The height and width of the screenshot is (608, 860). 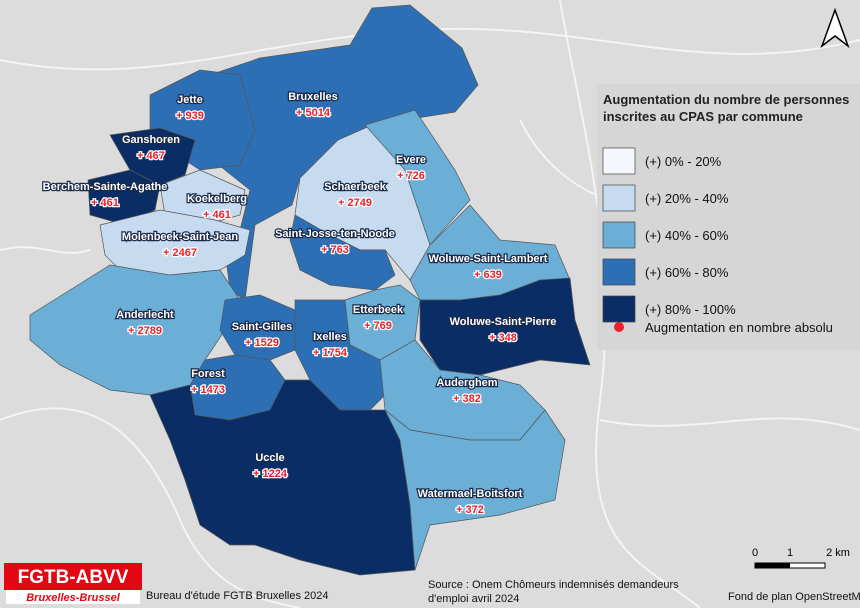 I want to click on commune-name: Auderghem, so click(x=466, y=383).